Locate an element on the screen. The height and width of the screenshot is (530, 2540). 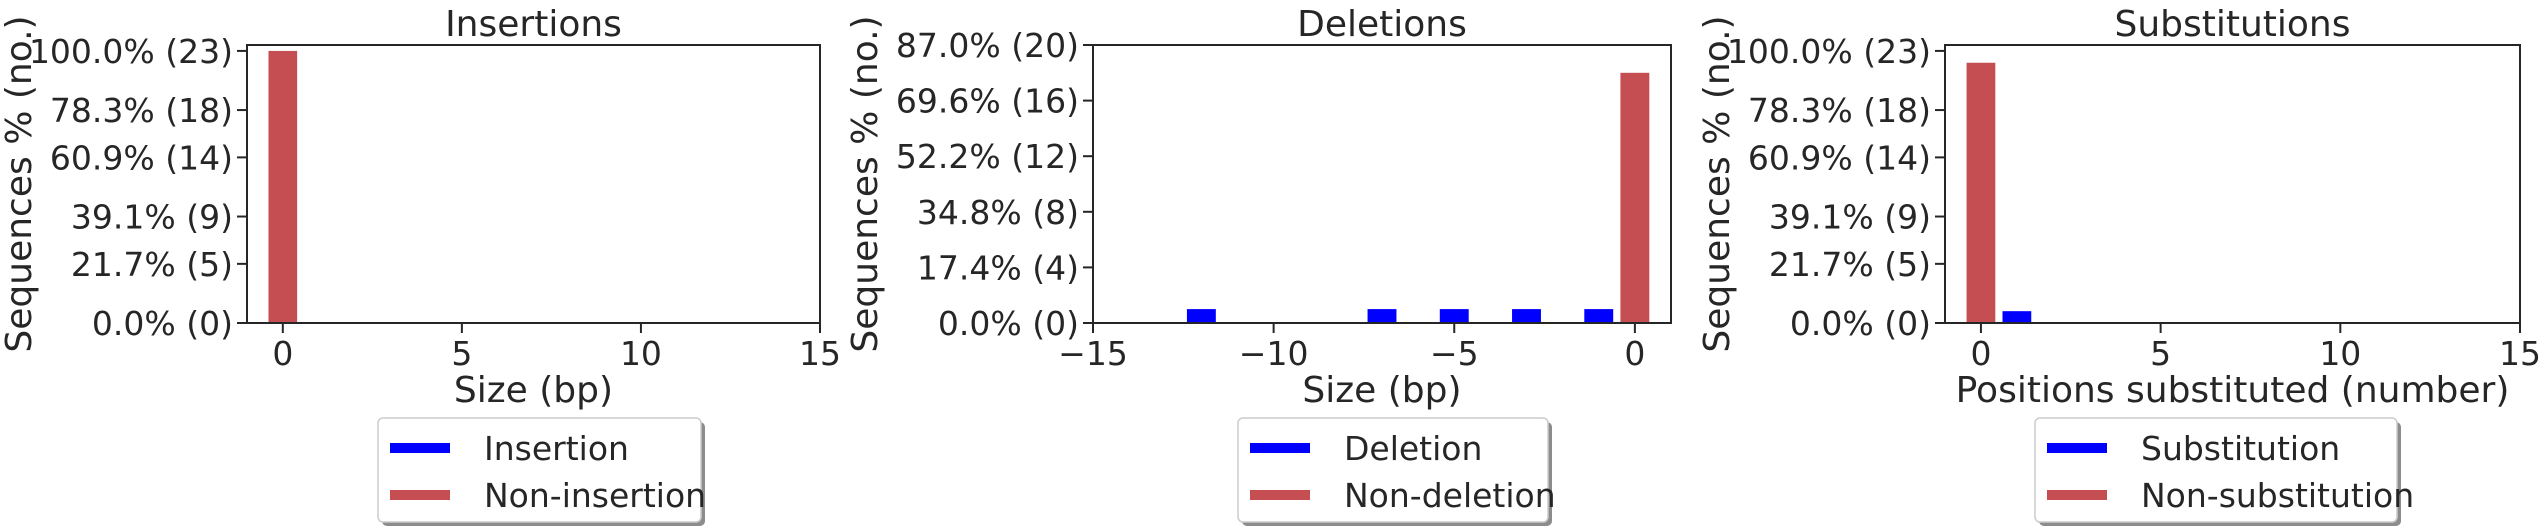
y-tick-label: 87.0% (20) is located at coordinates (987, 45).